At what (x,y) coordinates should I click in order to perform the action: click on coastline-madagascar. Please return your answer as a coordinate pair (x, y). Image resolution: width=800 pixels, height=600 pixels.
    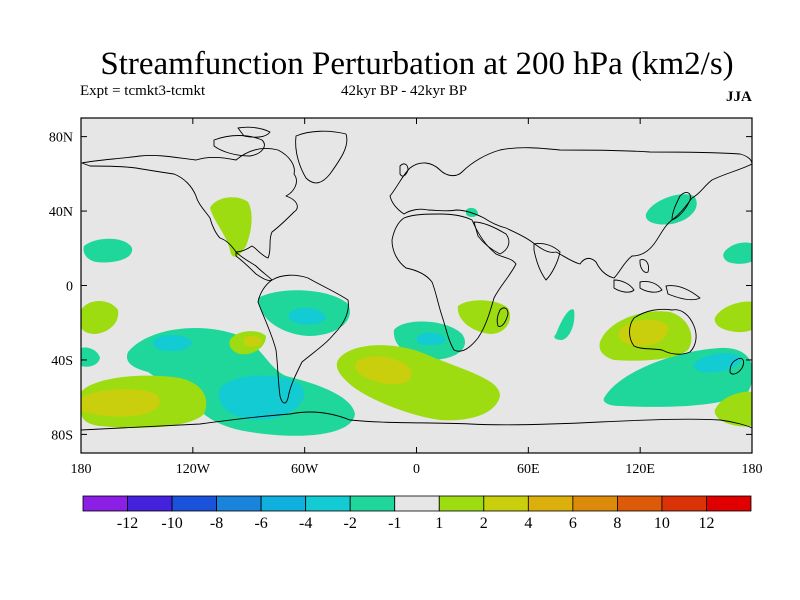
    Looking at the image, I should click on (502, 317).